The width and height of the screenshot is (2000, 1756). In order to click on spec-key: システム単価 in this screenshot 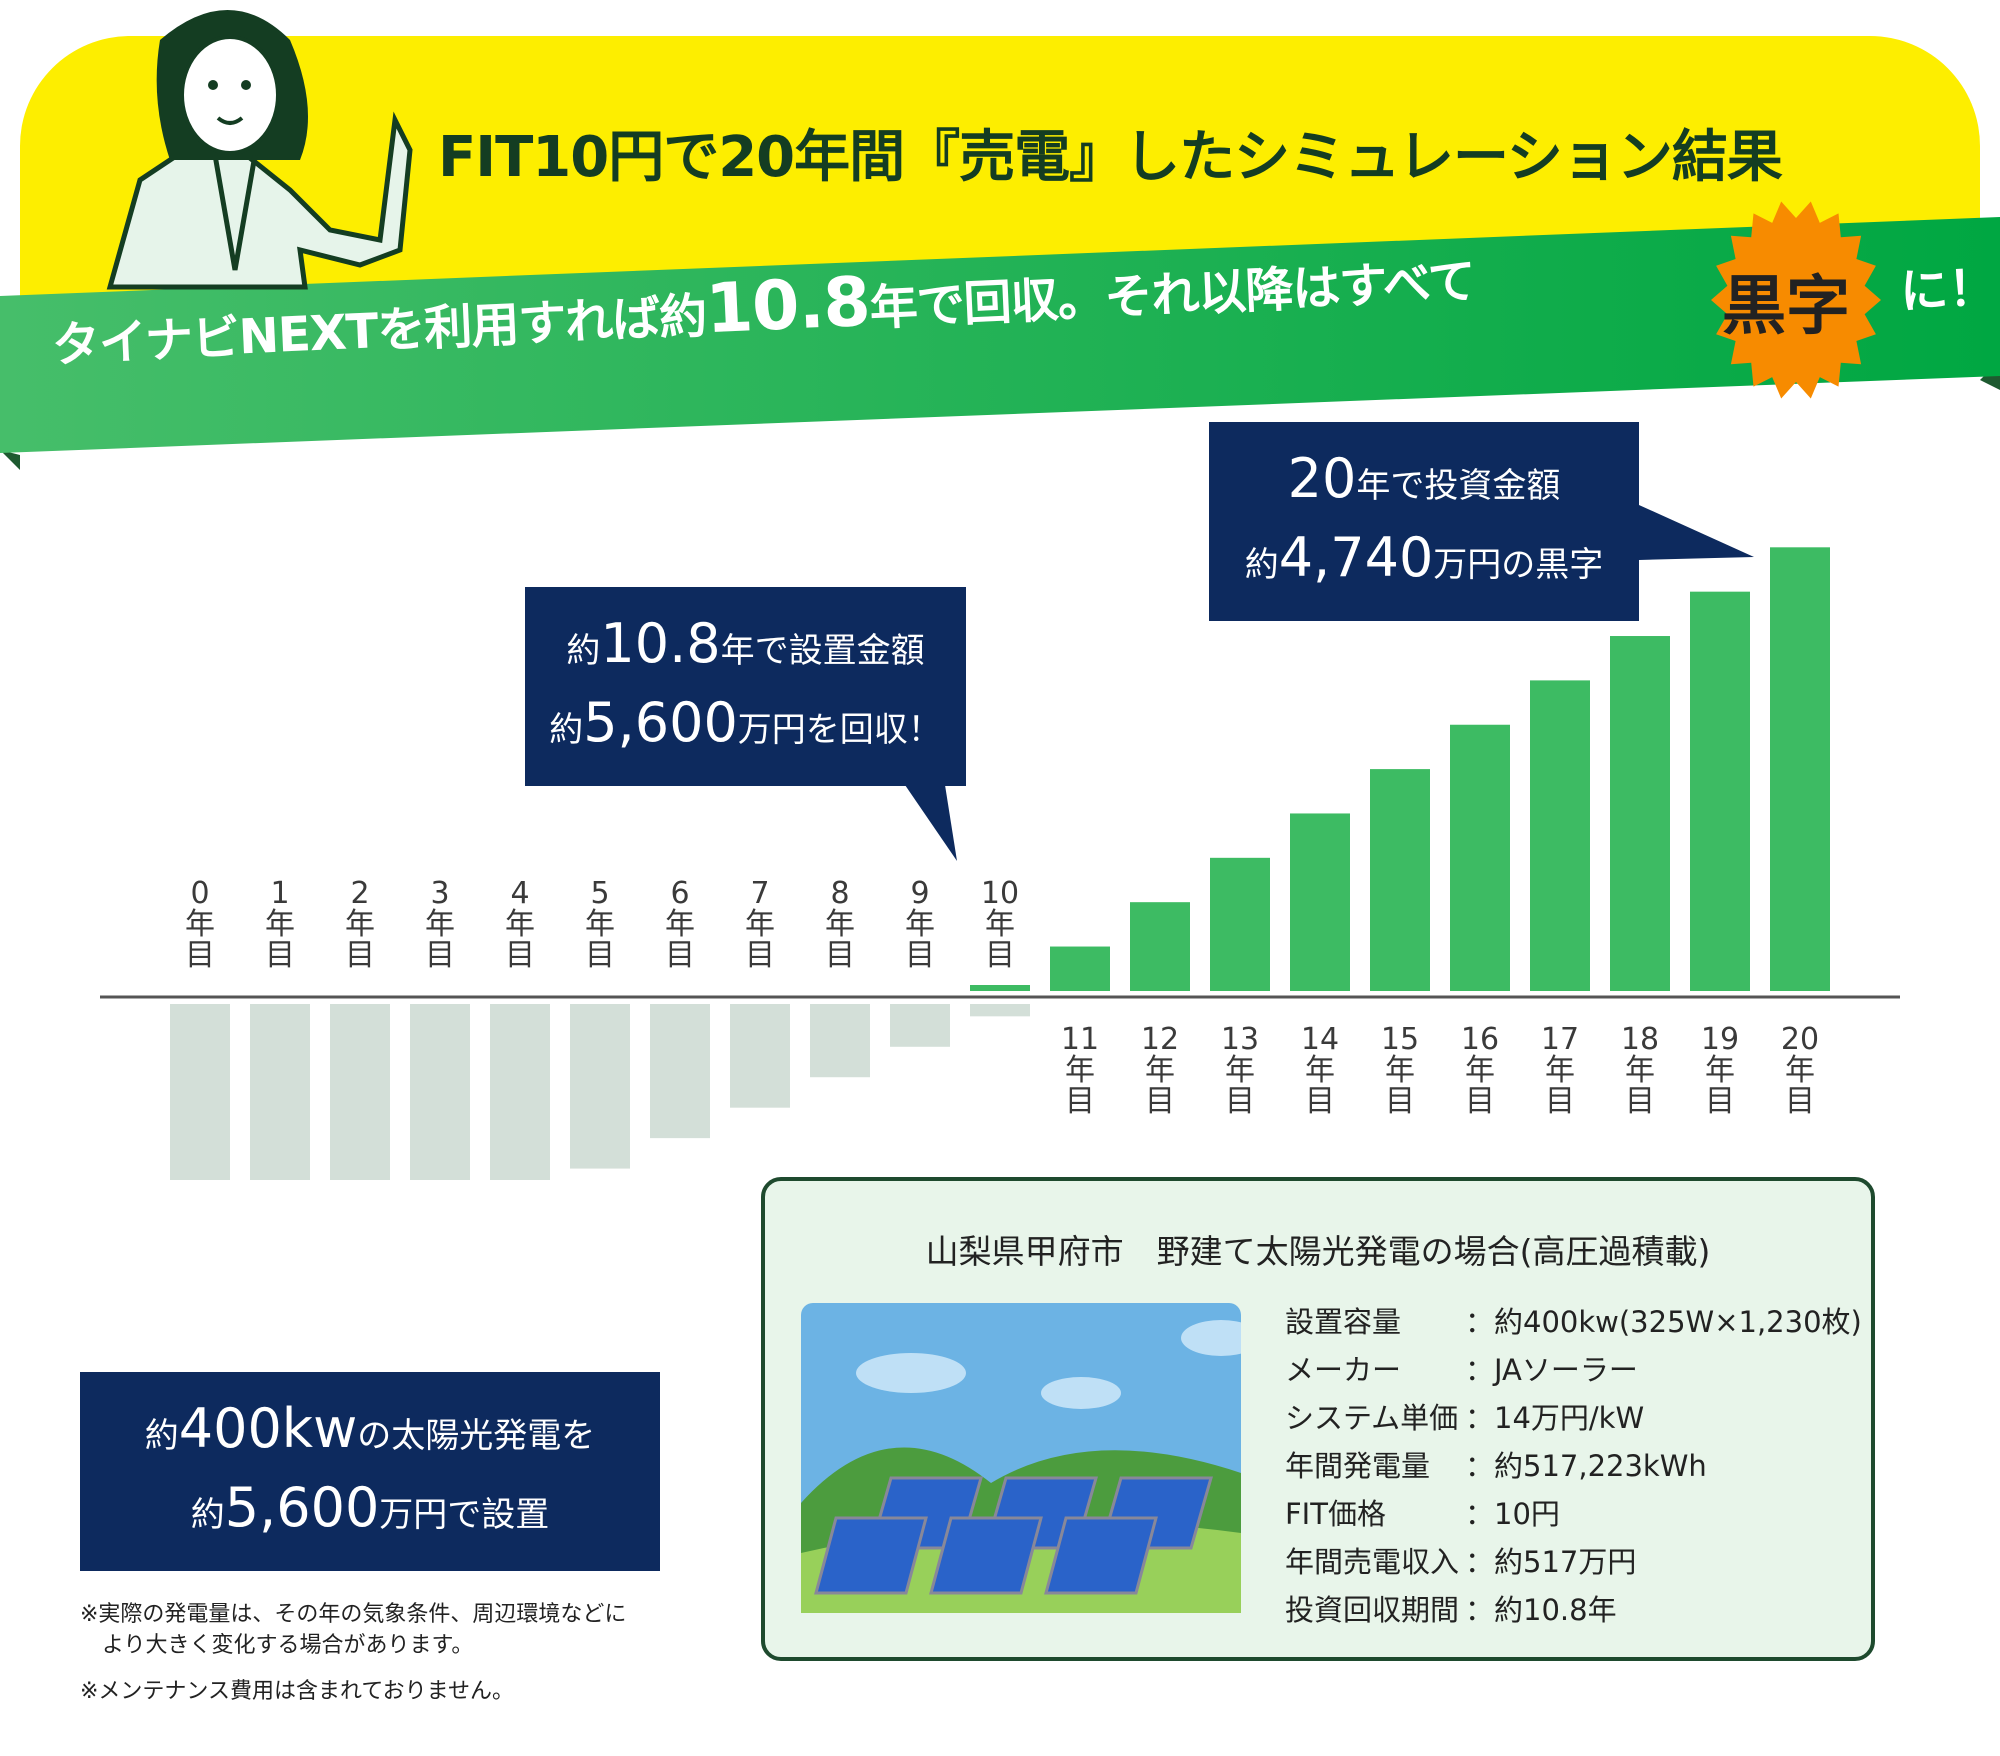, I will do `click(1372, 1418)`.